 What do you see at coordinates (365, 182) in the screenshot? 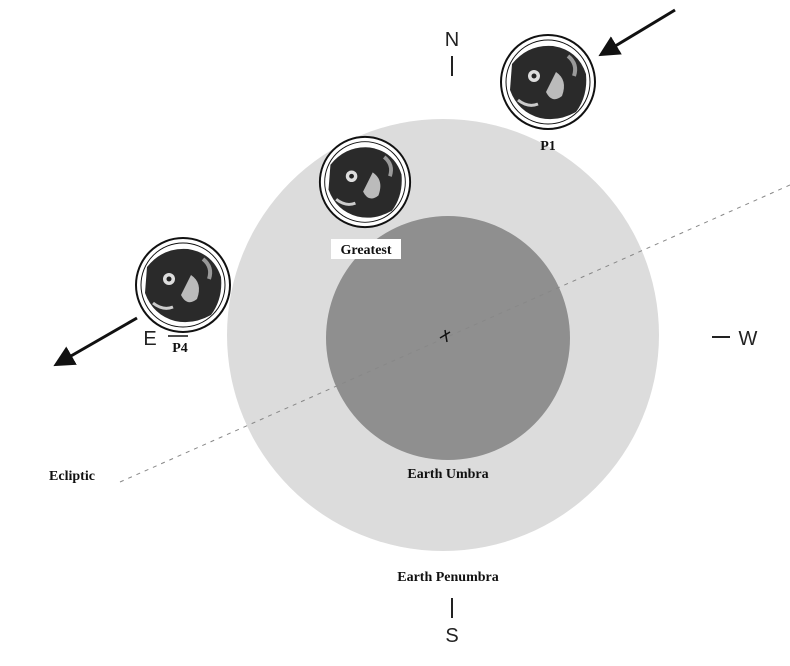
I see `moon-greatest` at bounding box center [365, 182].